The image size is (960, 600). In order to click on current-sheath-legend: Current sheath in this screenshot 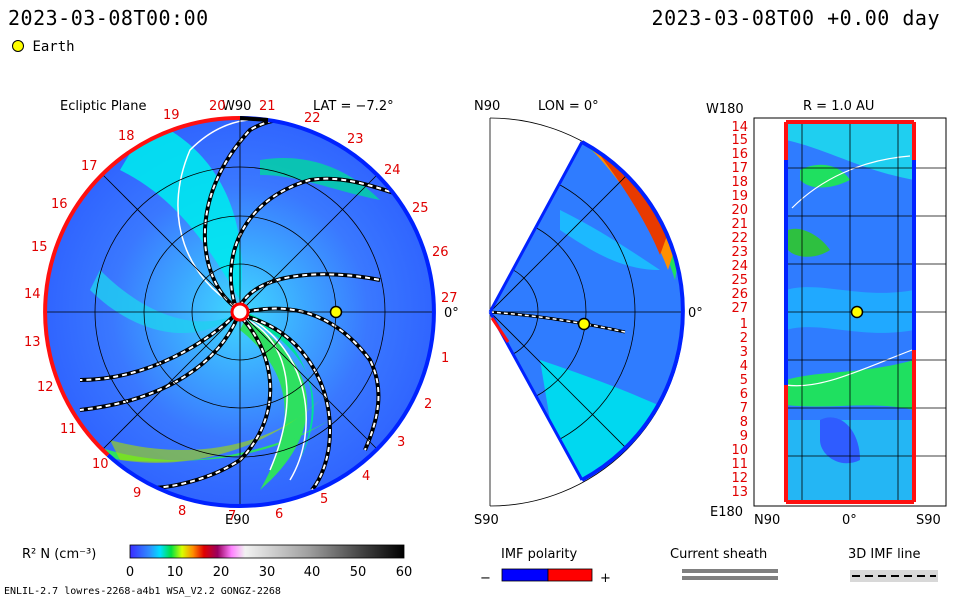, I will do `click(724, 563)`.